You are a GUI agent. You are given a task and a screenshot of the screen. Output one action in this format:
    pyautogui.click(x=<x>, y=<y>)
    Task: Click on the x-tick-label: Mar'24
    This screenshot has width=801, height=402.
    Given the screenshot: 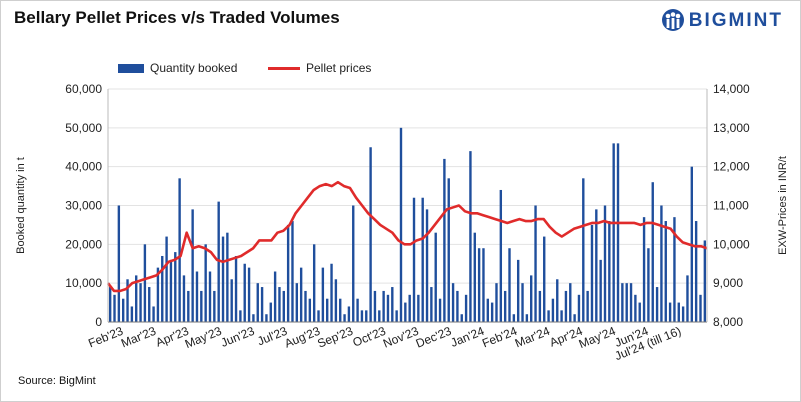 What is the action you would take?
    pyautogui.click(x=532, y=337)
    